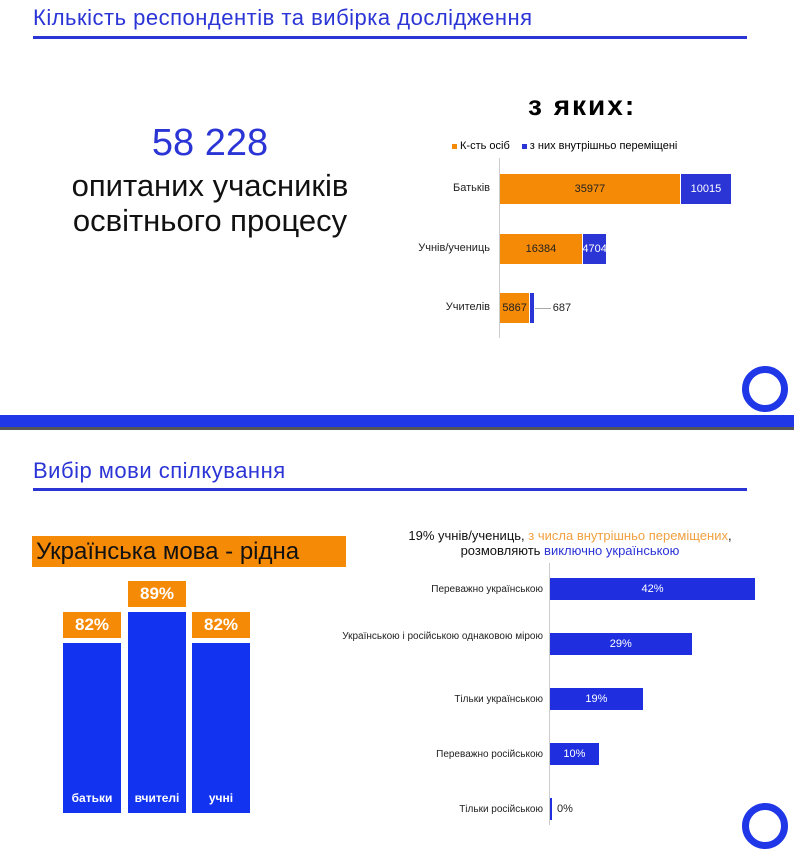 The width and height of the screenshot is (794, 849). I want to click on title-highlight-blue: виключно українською, so click(612, 550).